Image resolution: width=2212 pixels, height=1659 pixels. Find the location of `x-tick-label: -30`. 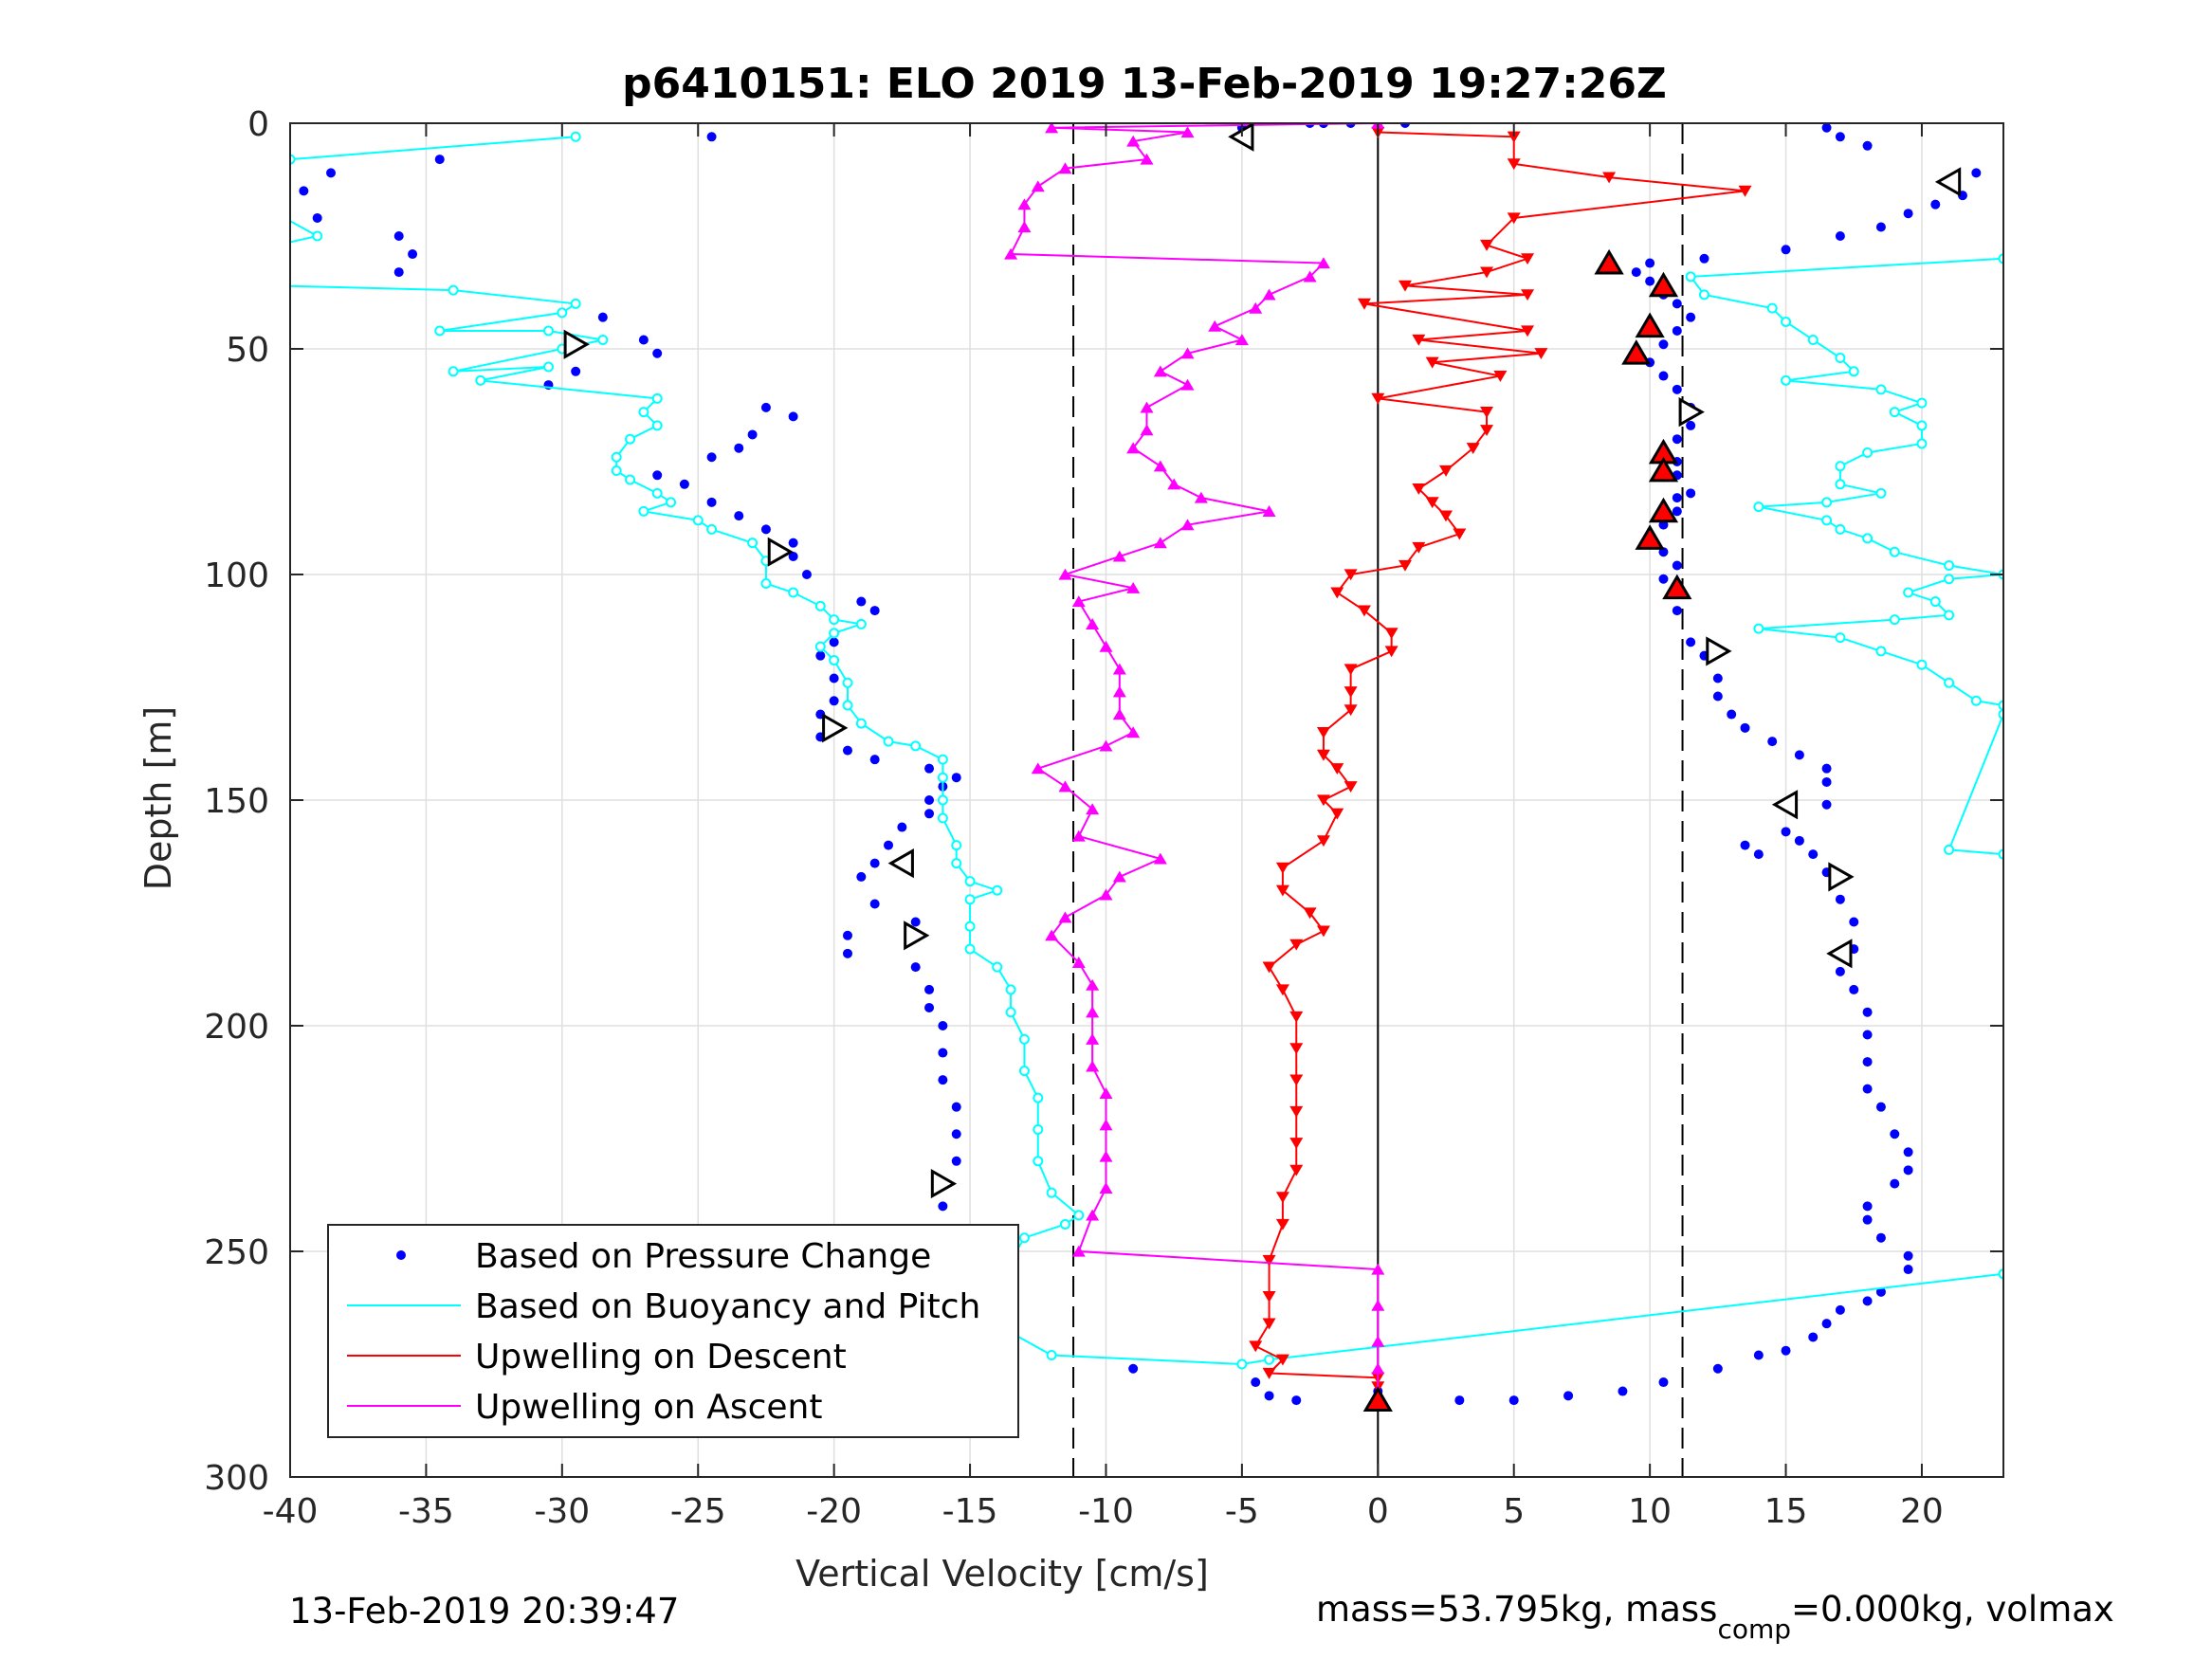

x-tick-label: -30 is located at coordinates (562, 1511).